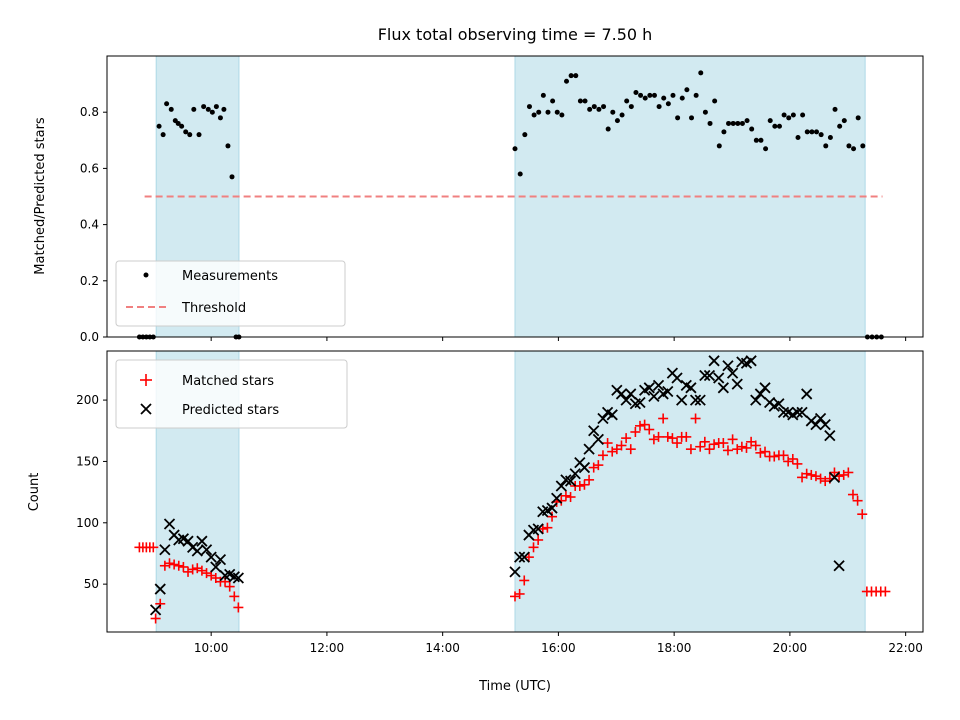 The image size is (960, 720). I want to click on legend-label-measurements: Measurements, so click(230, 276).